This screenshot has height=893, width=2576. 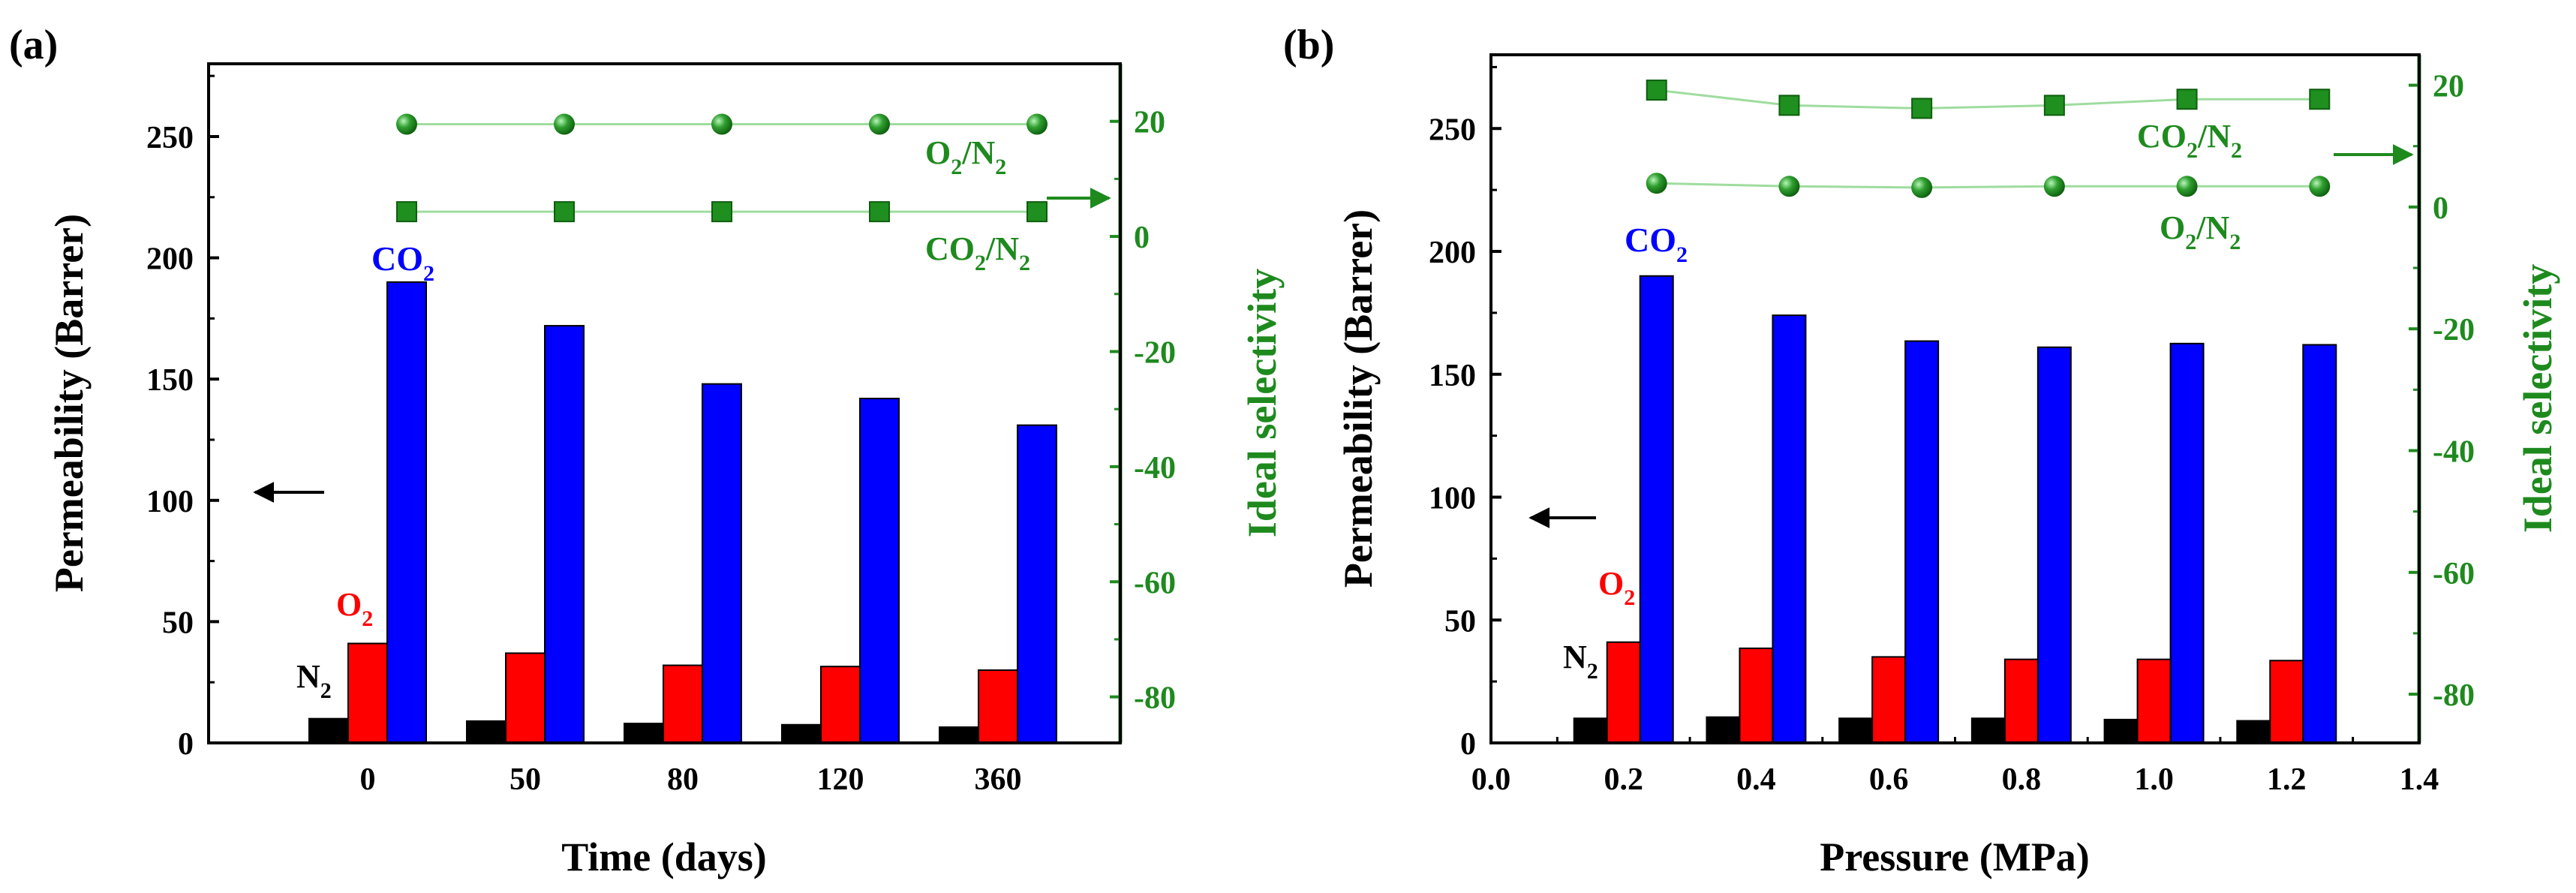 I want to click on line-co2-n2, so click(x=1988, y=99).